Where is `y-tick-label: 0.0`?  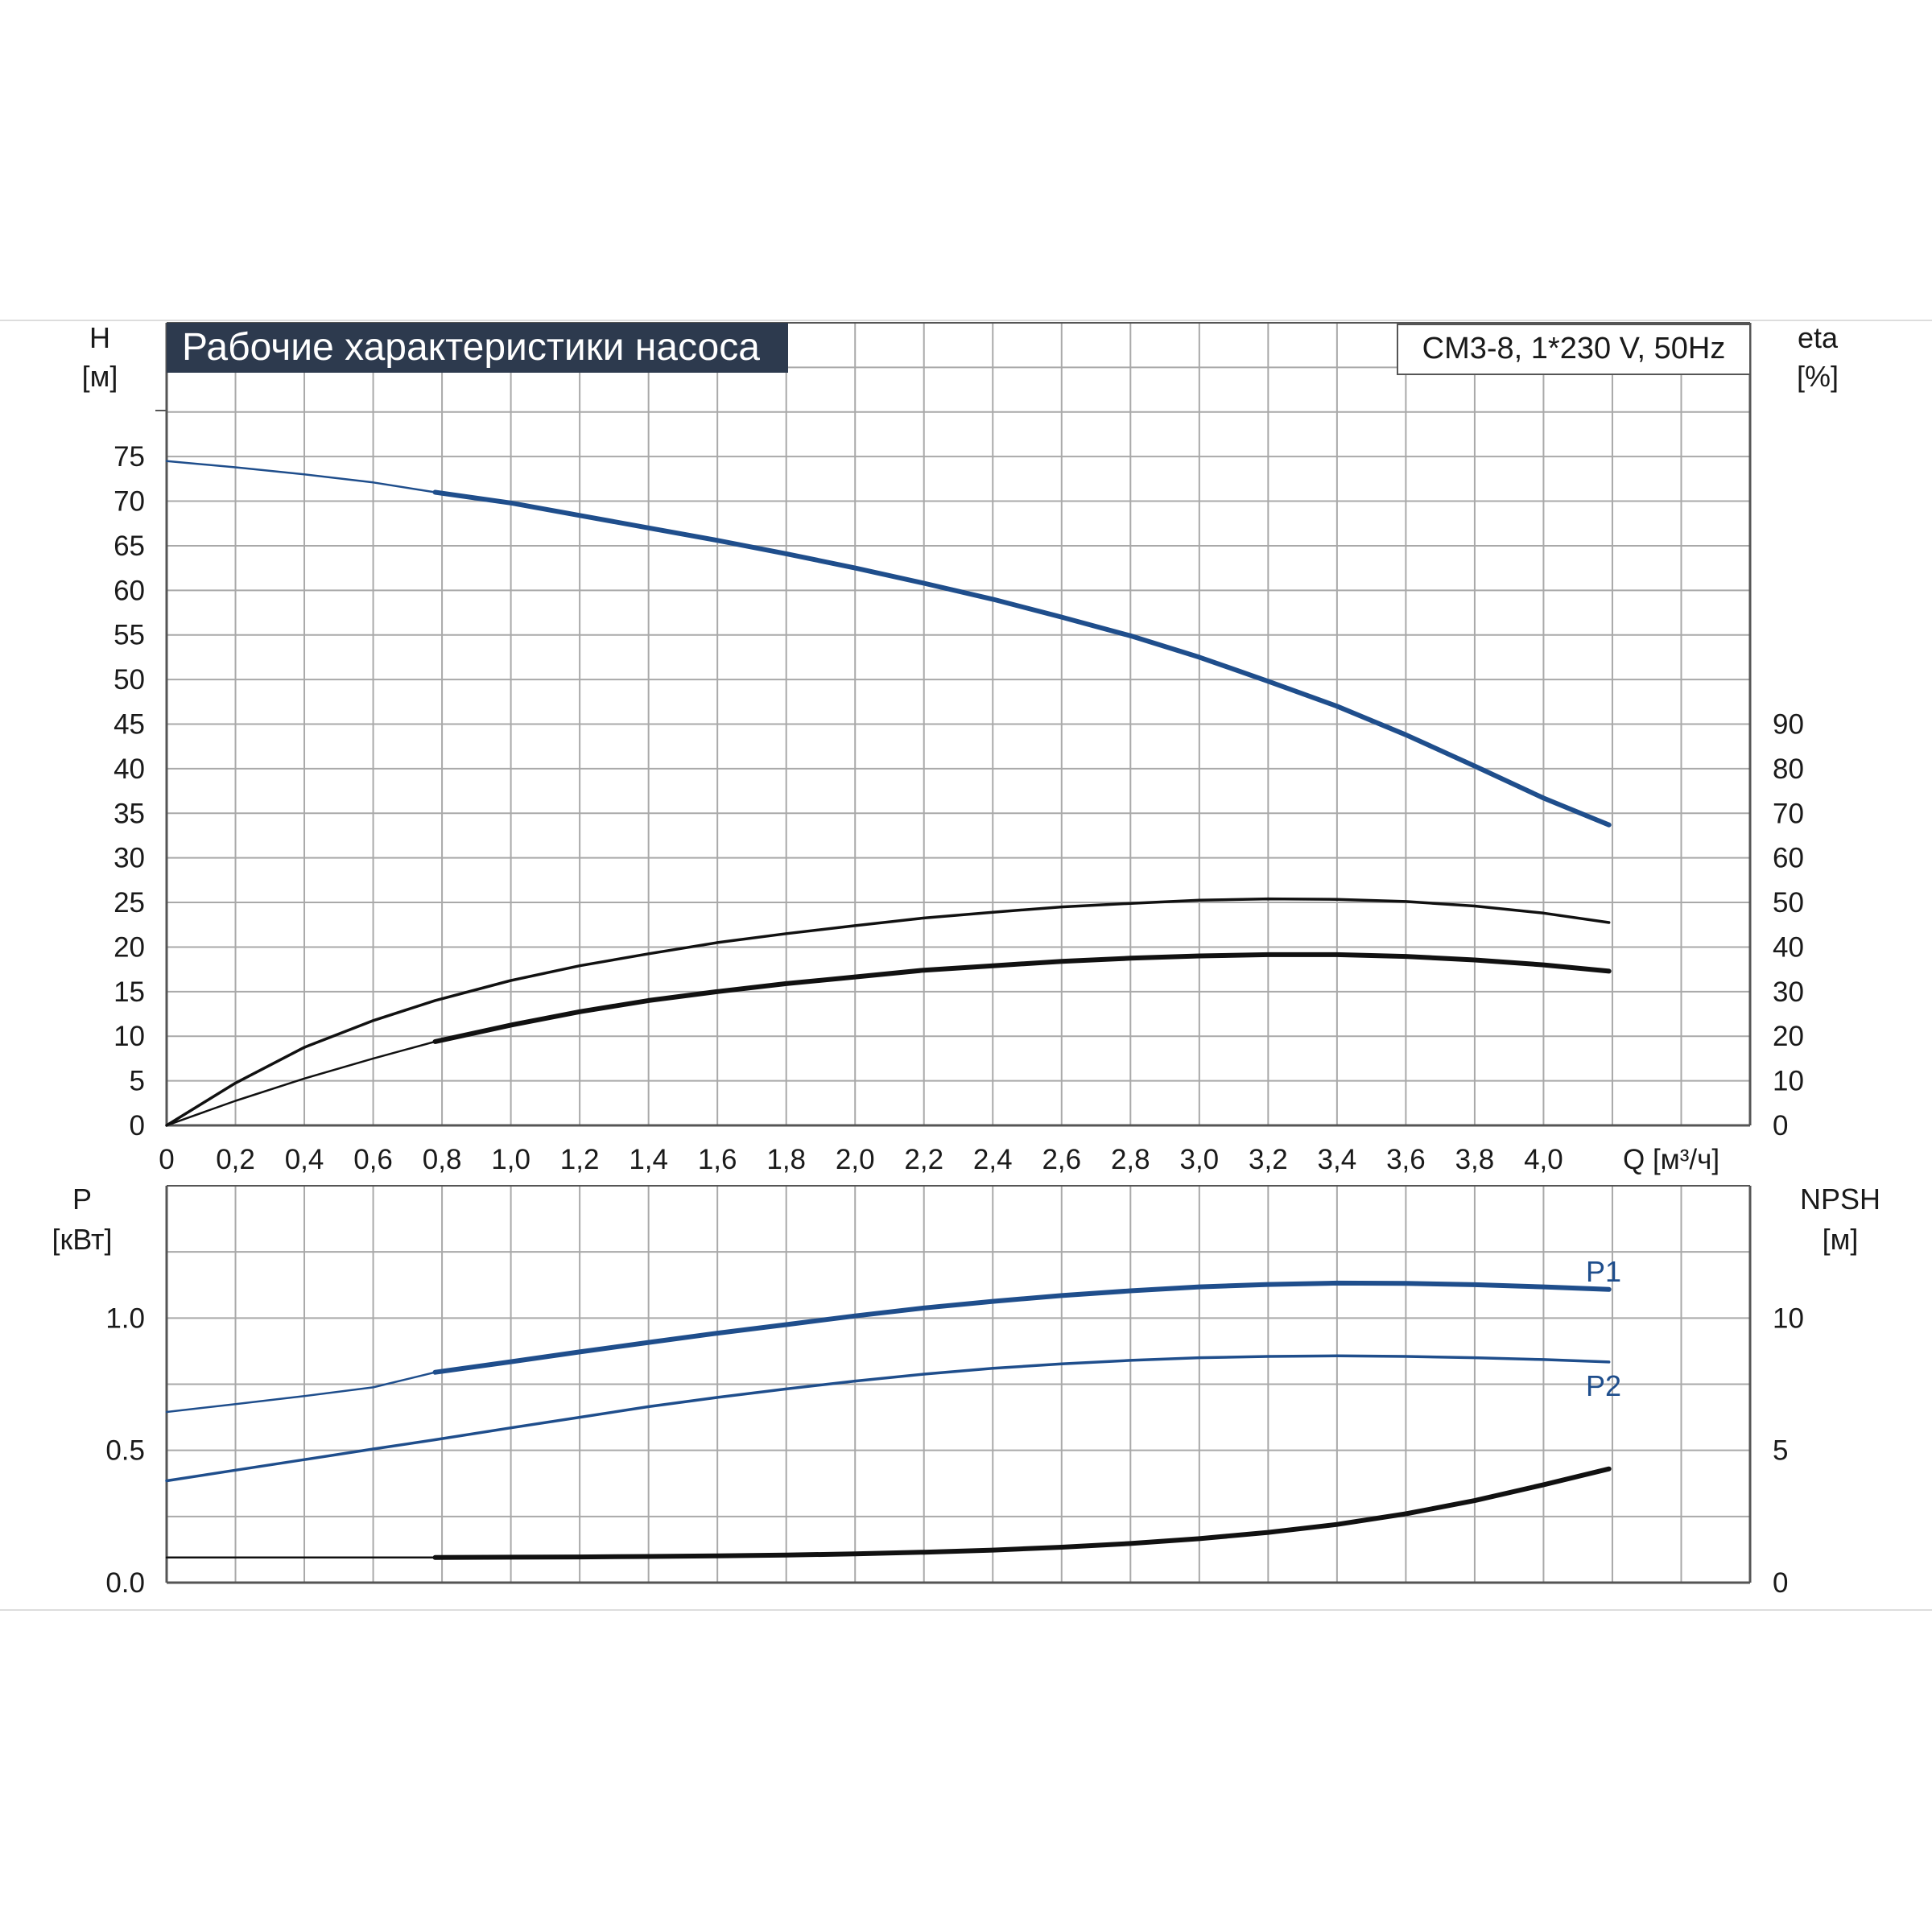
y-tick-label: 0.0 is located at coordinates (125, 1583).